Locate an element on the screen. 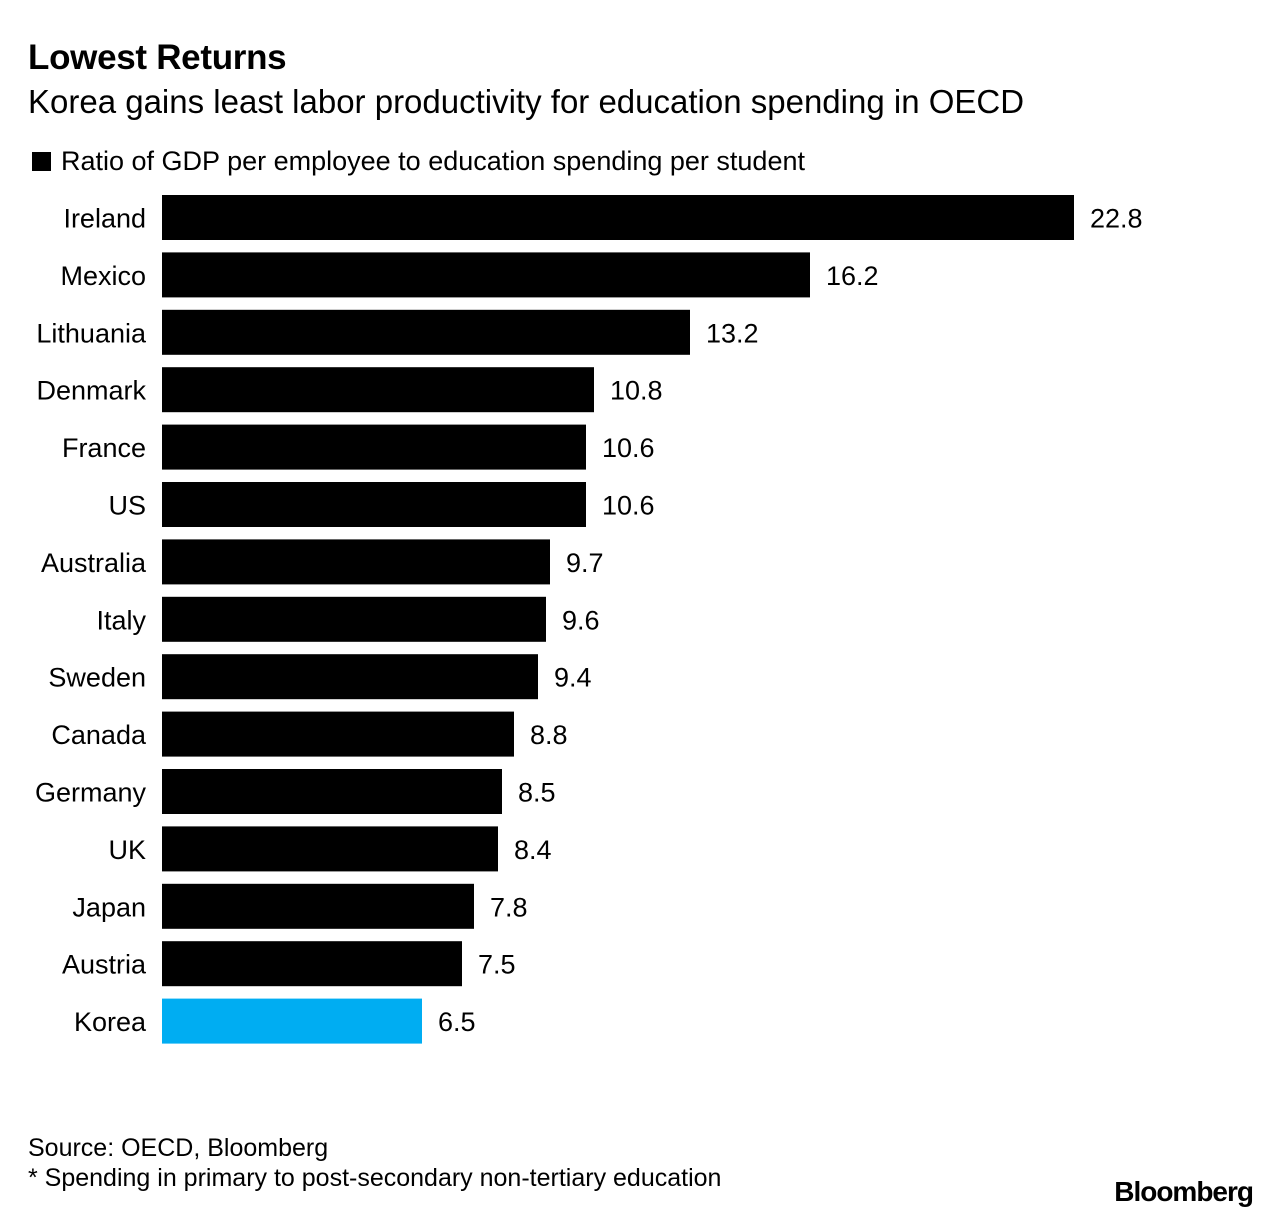 The height and width of the screenshot is (1219, 1280). bar-row-australia: Australia 9.7 is located at coordinates (322, 562).